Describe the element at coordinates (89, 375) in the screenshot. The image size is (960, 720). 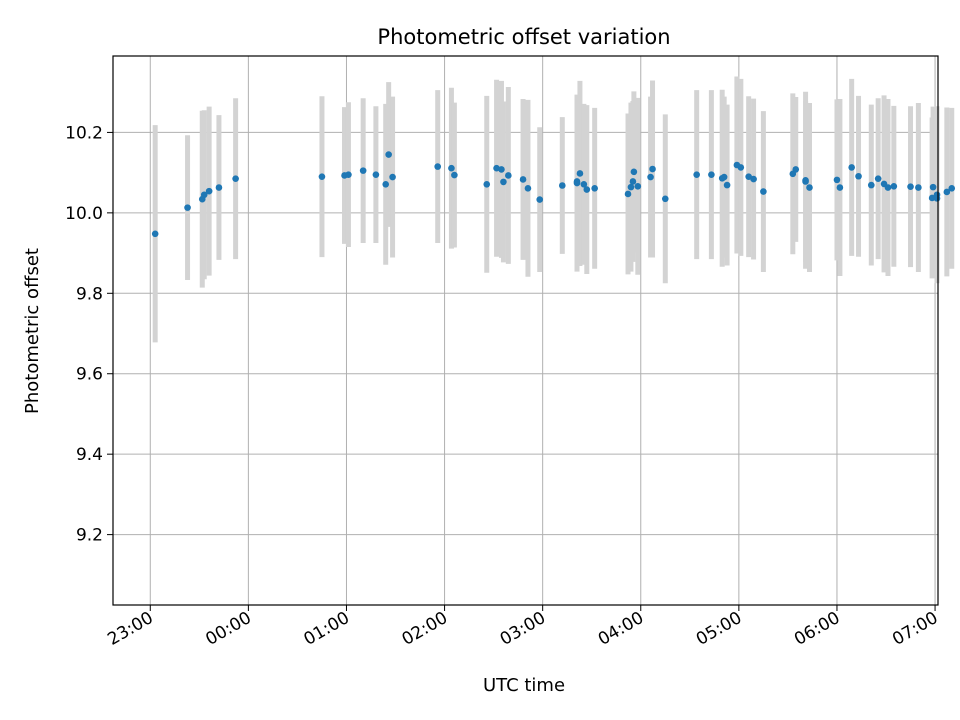
I see `y-tick-label: 9.6` at that location.